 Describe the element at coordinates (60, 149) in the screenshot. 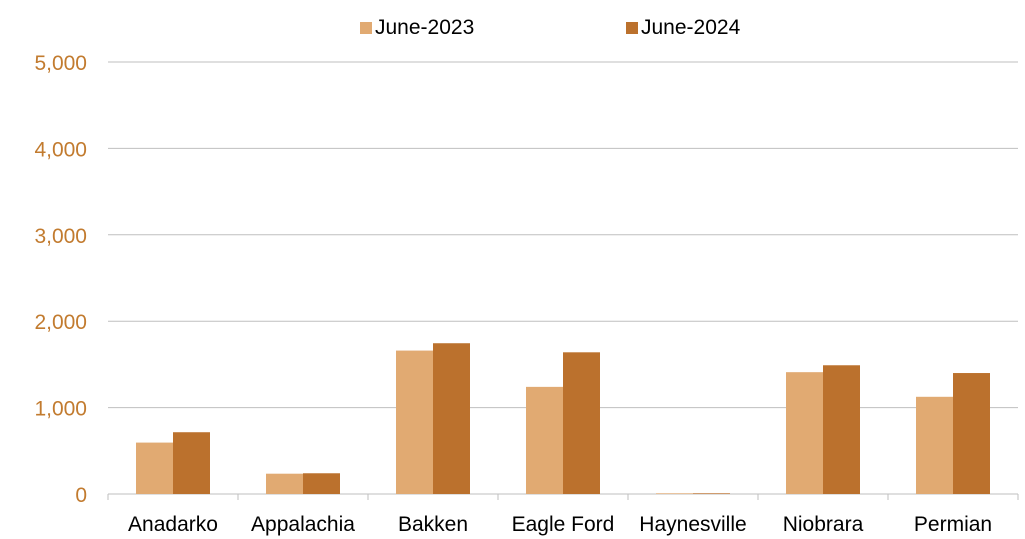

I see `y-tick-label: 4,000` at that location.